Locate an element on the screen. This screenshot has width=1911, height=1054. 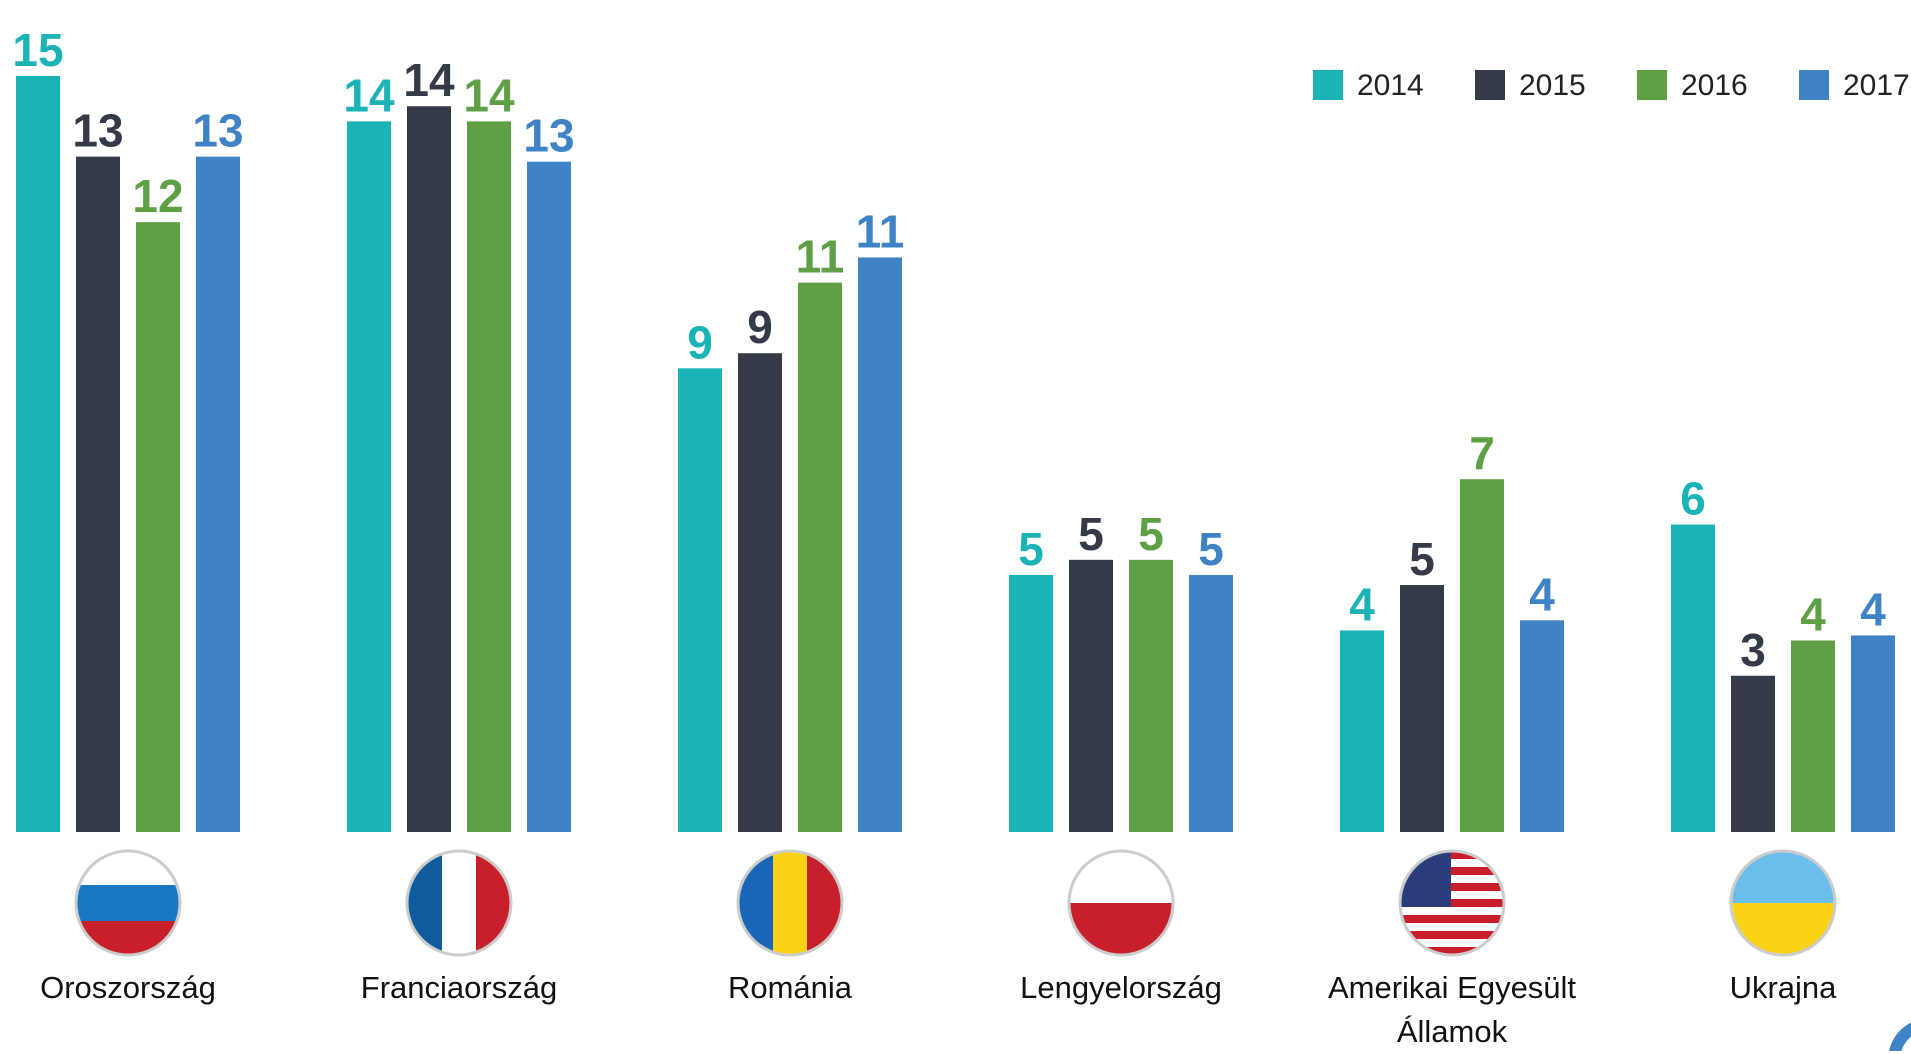
flag-france is located at coordinates (459, 903).